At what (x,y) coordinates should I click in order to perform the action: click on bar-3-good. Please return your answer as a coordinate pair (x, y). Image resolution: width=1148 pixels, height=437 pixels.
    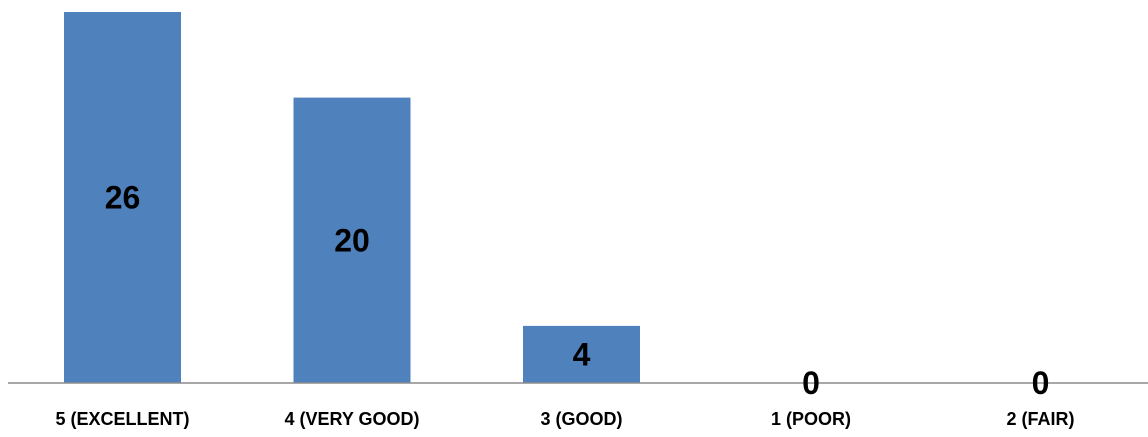
    Looking at the image, I should click on (581, 354).